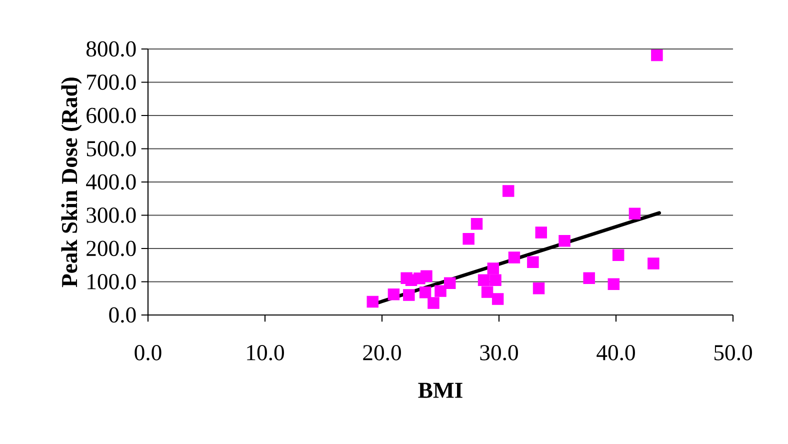 The height and width of the screenshot is (444, 788). Describe the element at coordinates (265, 352) in the screenshot. I see `x-tick-label: 10.0` at that location.